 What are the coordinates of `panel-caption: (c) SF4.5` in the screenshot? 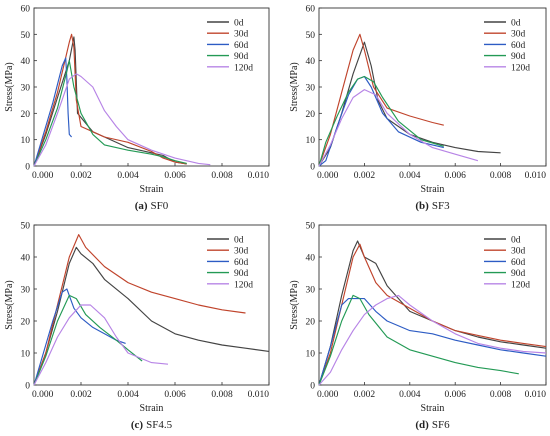 It's located at (152, 425).